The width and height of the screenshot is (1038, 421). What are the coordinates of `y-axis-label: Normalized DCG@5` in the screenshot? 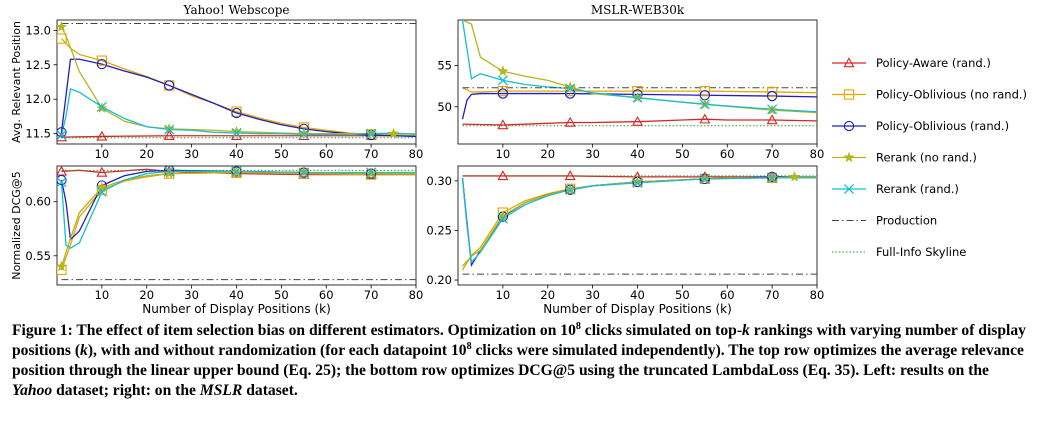 It's located at (16, 225).